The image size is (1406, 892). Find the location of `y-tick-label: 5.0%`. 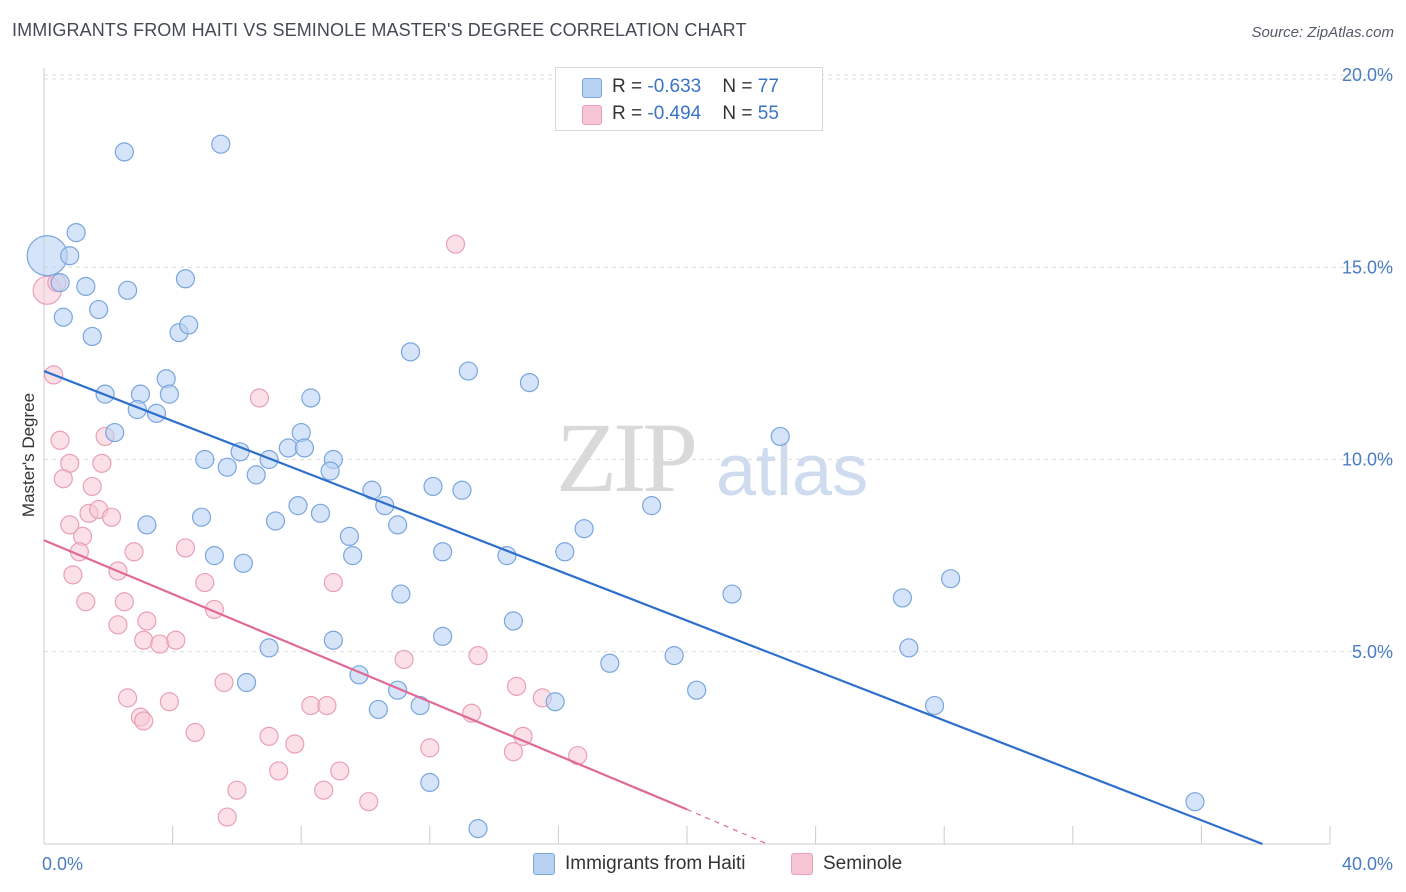

y-tick-label: 5.0% is located at coordinates (1372, 652).